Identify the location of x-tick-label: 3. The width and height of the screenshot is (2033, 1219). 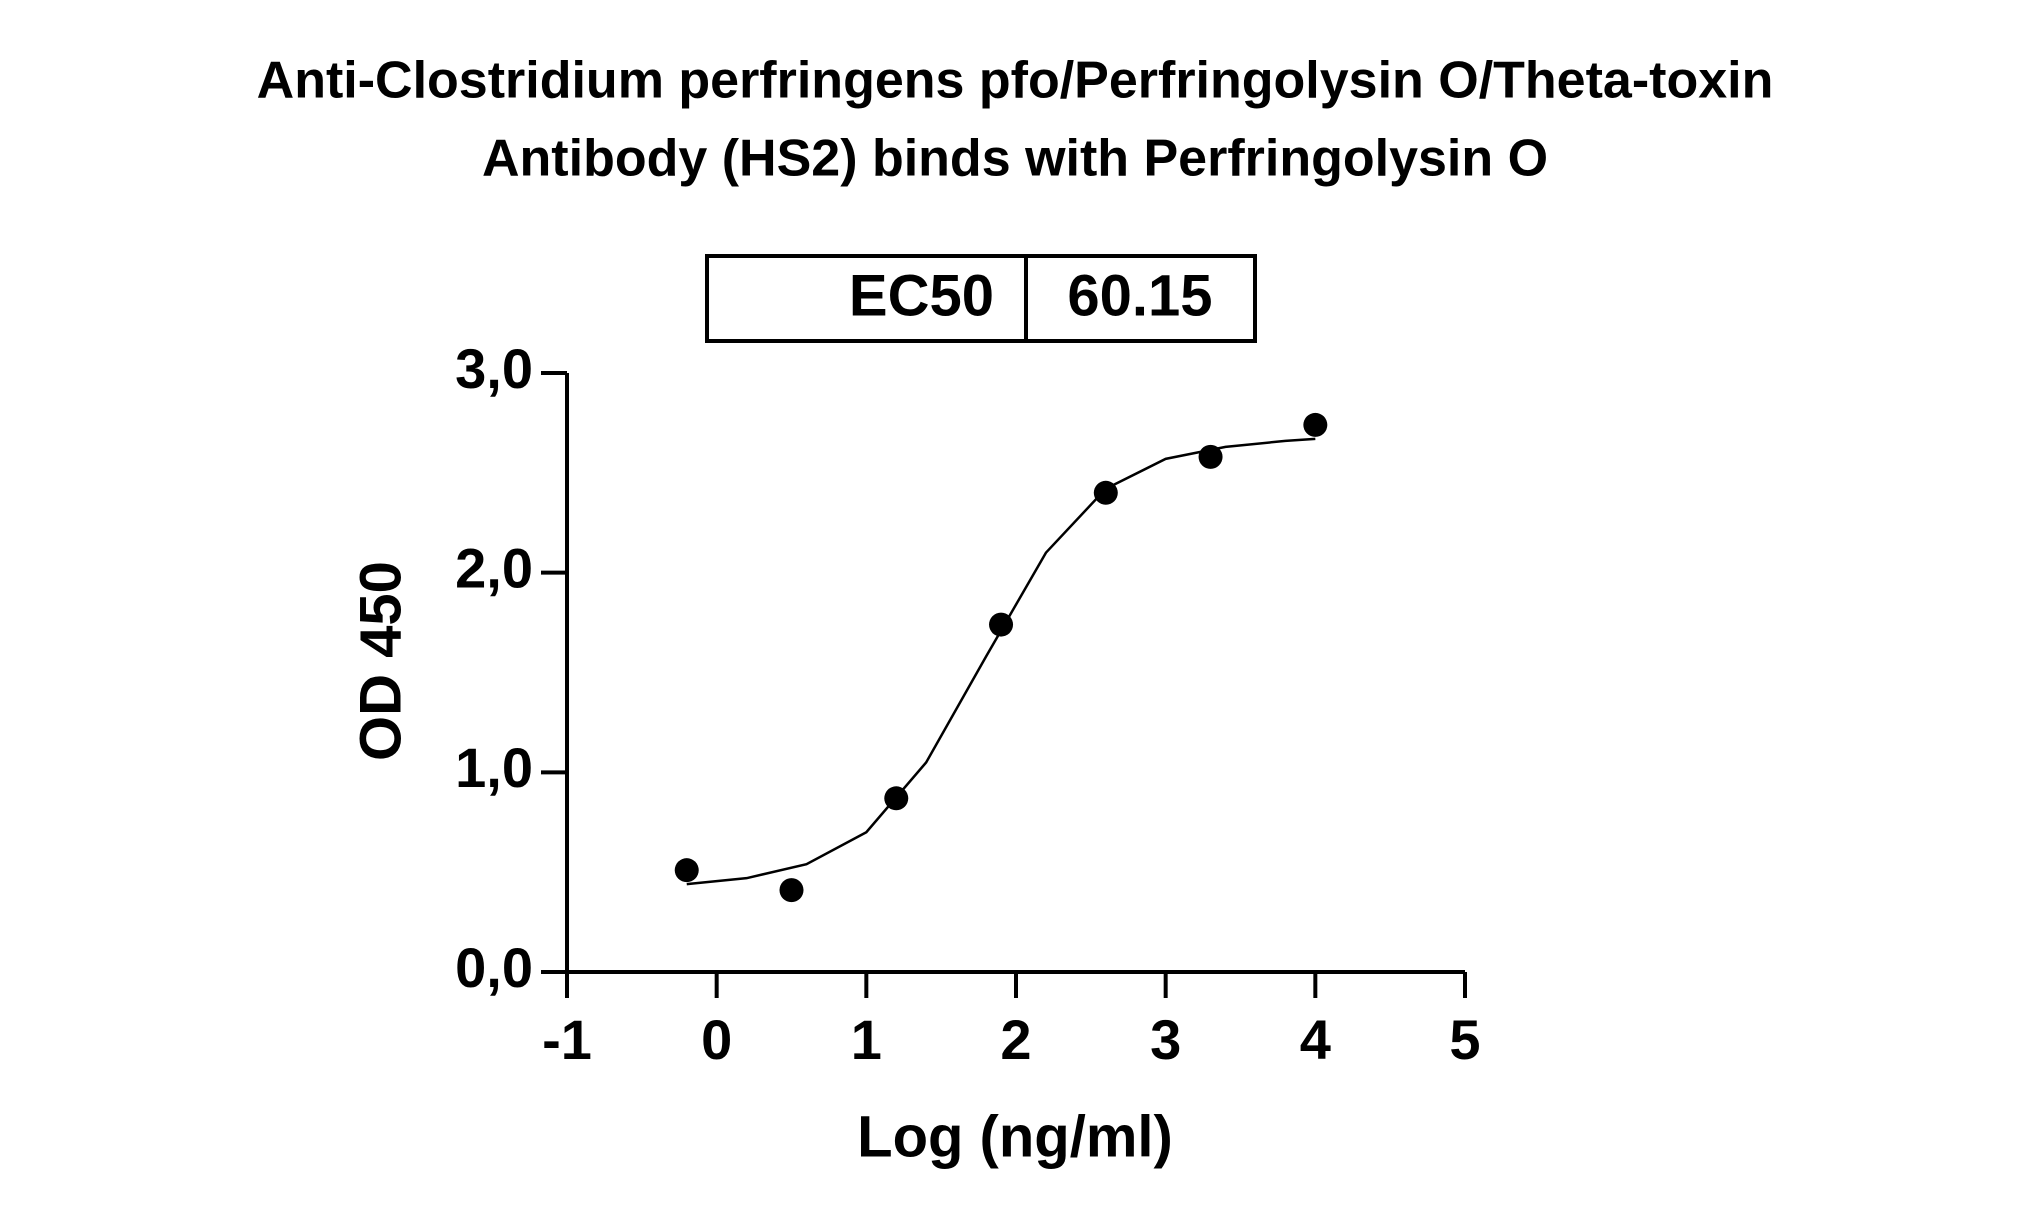
(1165, 1039).